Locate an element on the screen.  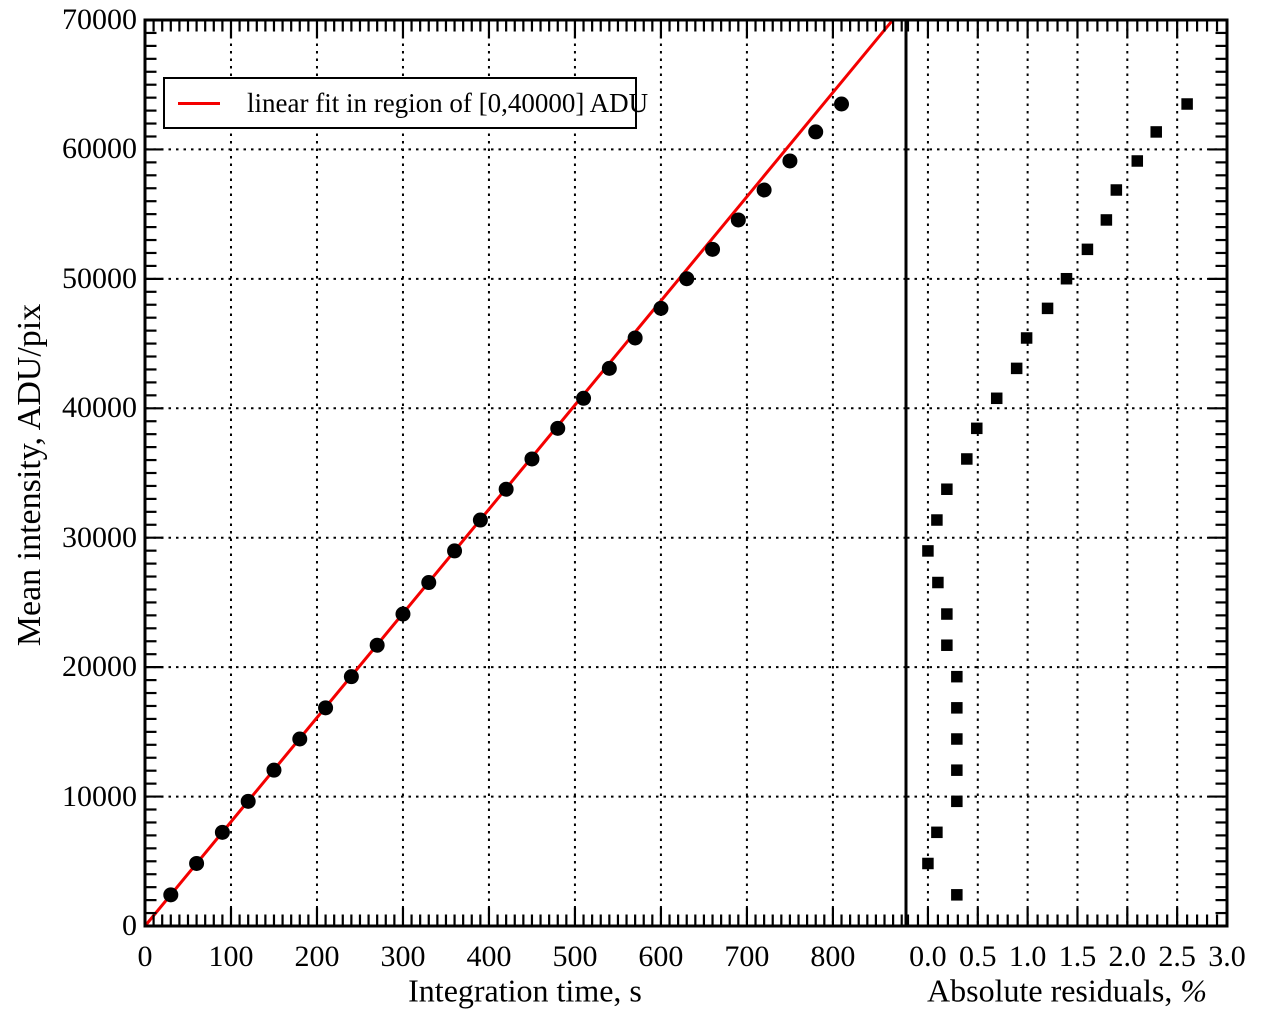
x-axis-title-right: Absolute residuals, % is located at coordinates (1067, 990).